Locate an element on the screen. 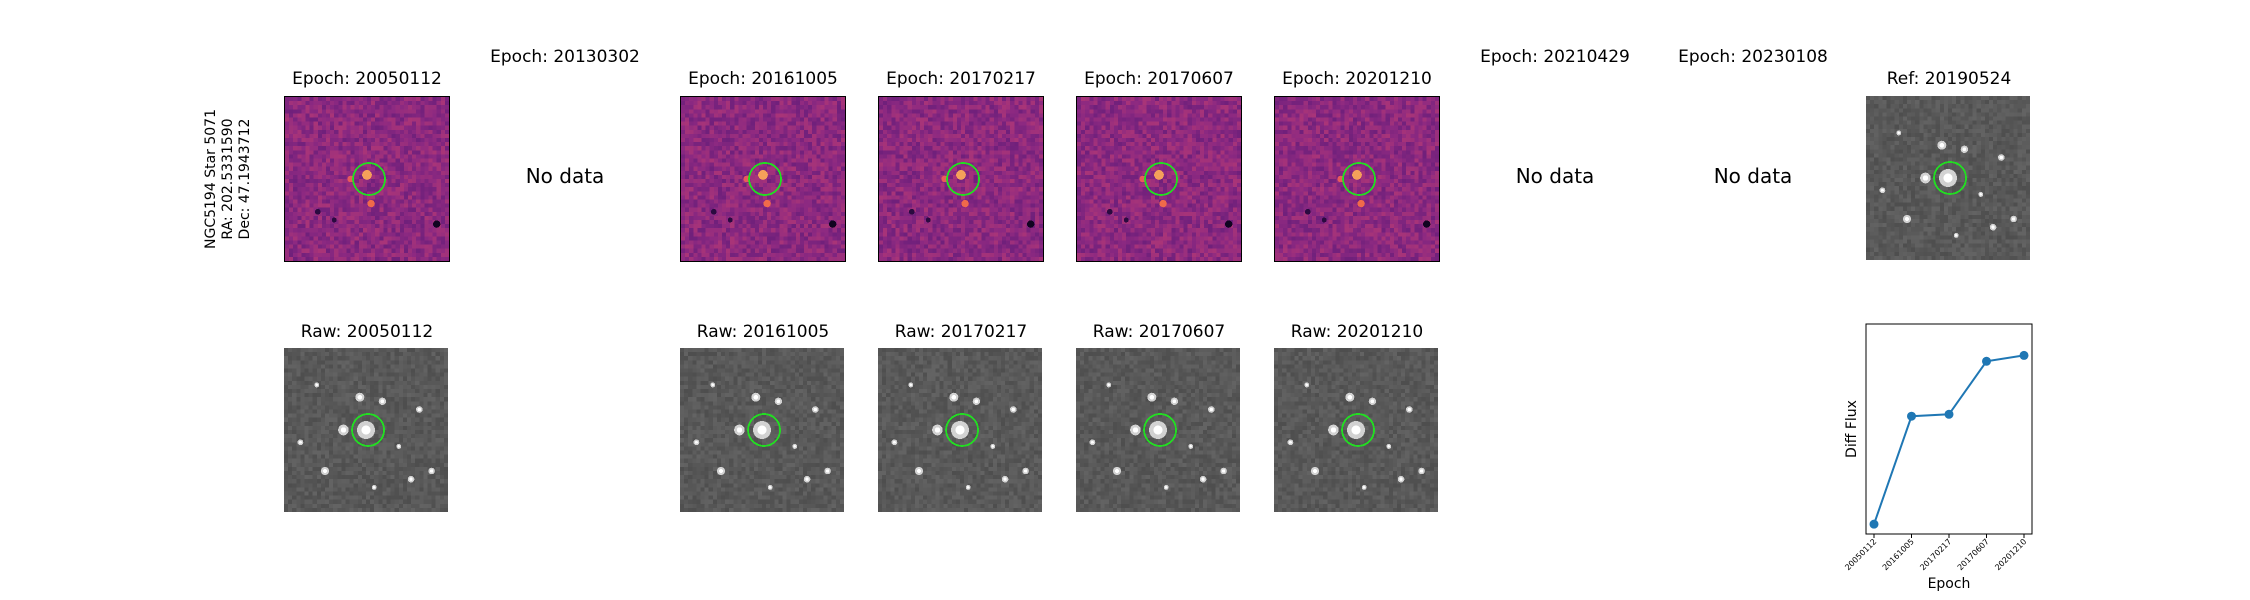 This screenshot has width=2250, height=600. target-ra: RA: 202.5331590 is located at coordinates (228, 179).